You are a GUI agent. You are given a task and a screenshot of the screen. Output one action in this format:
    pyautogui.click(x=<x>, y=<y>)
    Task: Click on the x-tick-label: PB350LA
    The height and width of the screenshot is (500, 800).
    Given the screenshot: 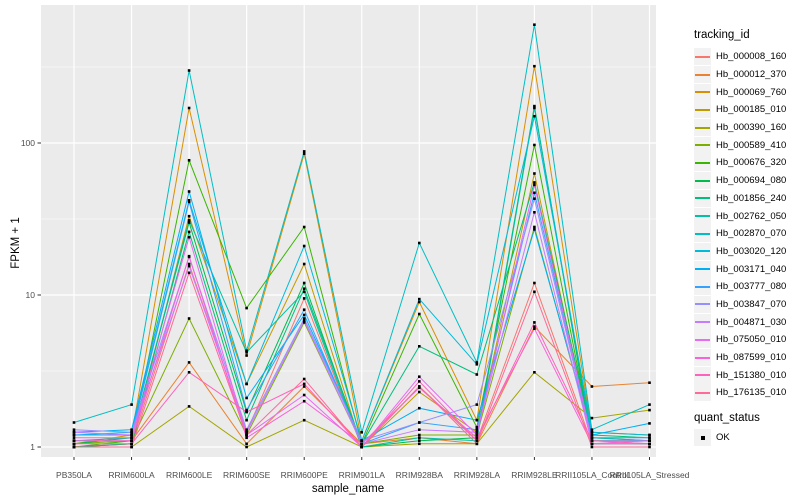 What is the action you would take?
    pyautogui.click(x=74, y=475)
    